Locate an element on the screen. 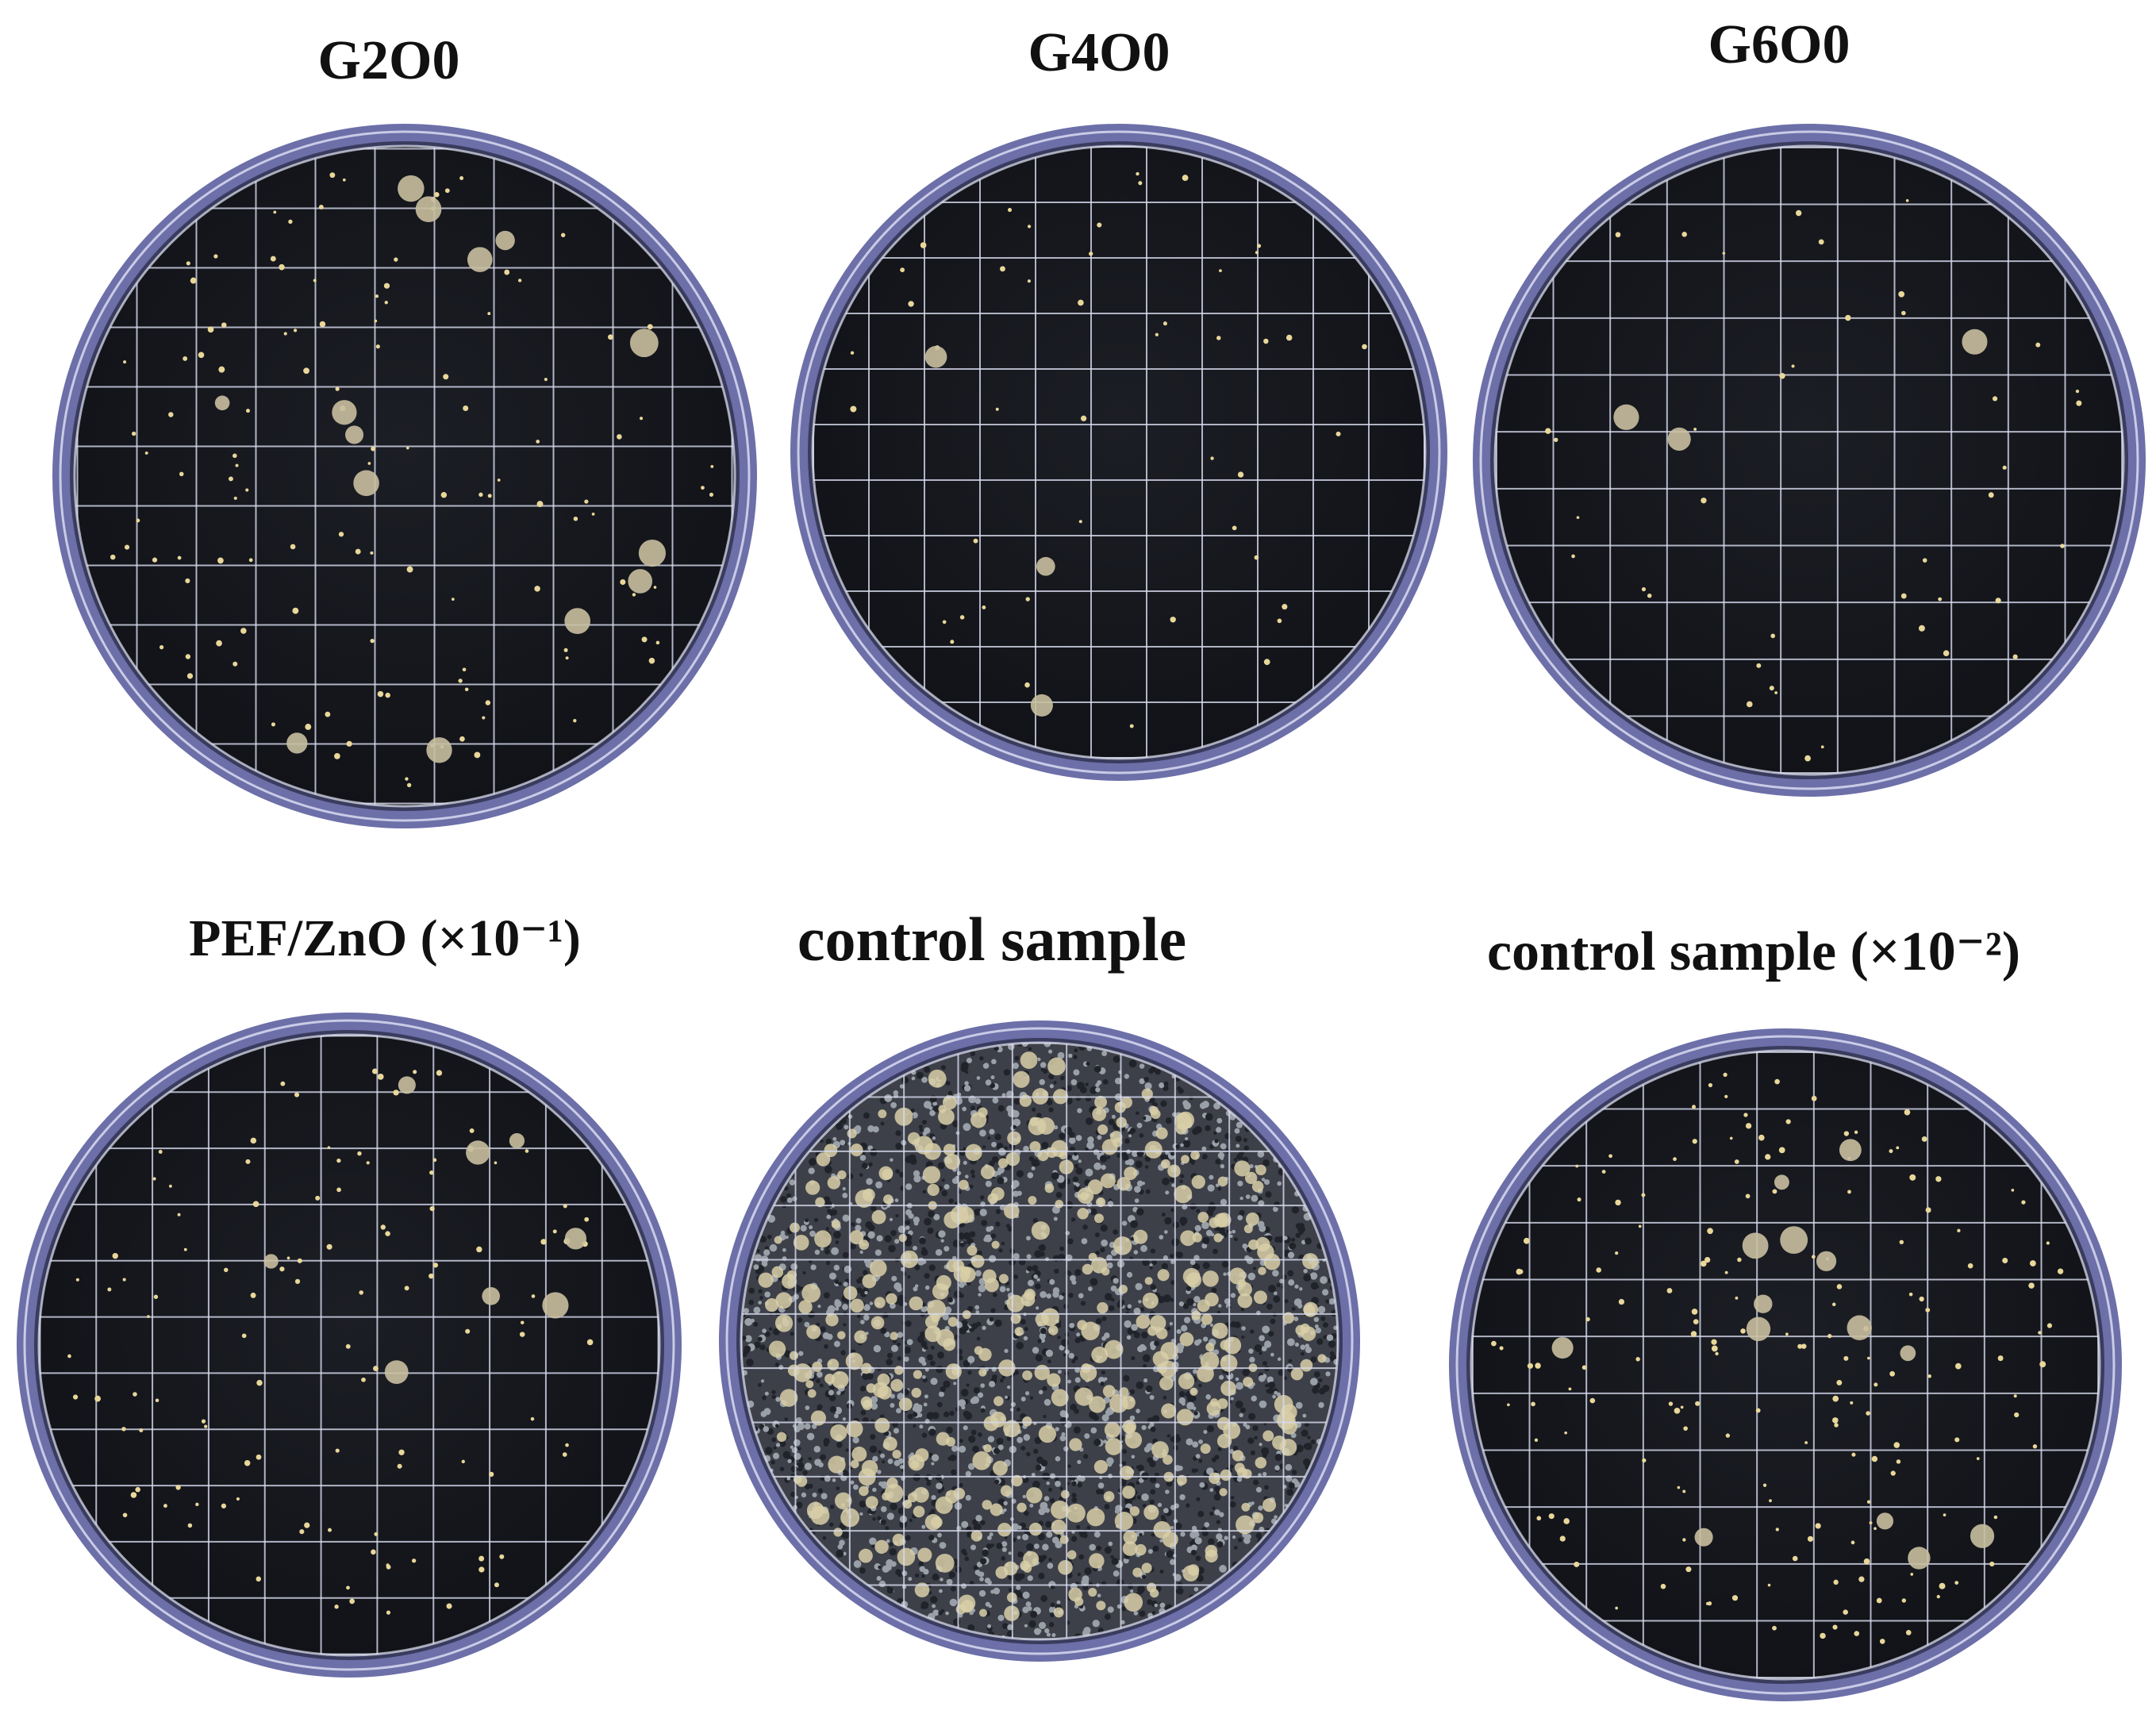 The image size is (2156, 1718). petri-dish-g4o0 is located at coordinates (1119, 453).